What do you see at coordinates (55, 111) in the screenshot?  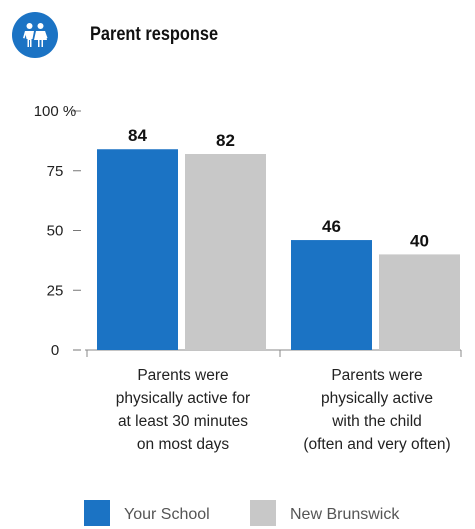 I see `y-tick-label: 100 %` at bounding box center [55, 111].